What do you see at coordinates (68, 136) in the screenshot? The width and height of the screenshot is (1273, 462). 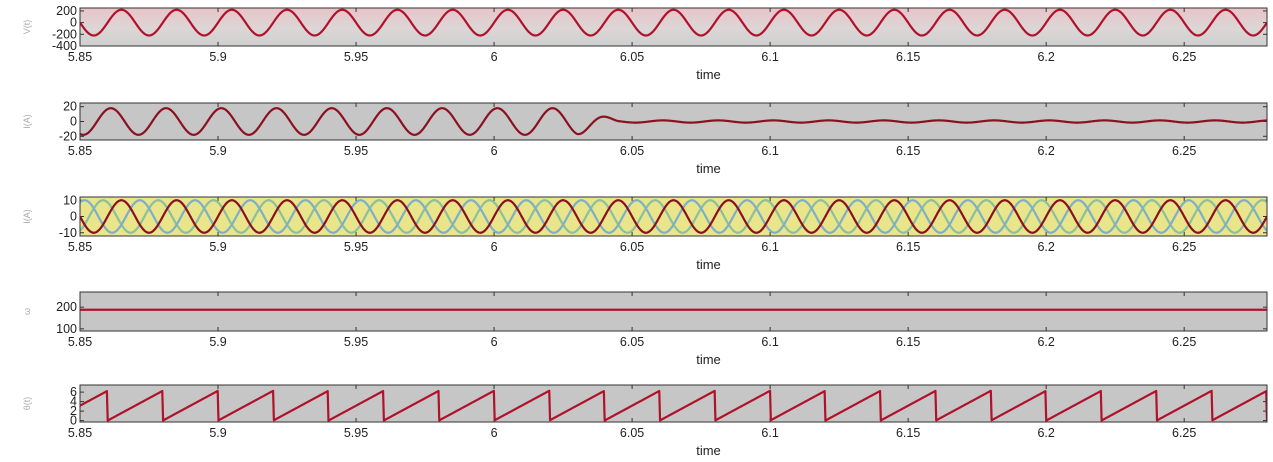 I see `y-tick-label: -20` at bounding box center [68, 136].